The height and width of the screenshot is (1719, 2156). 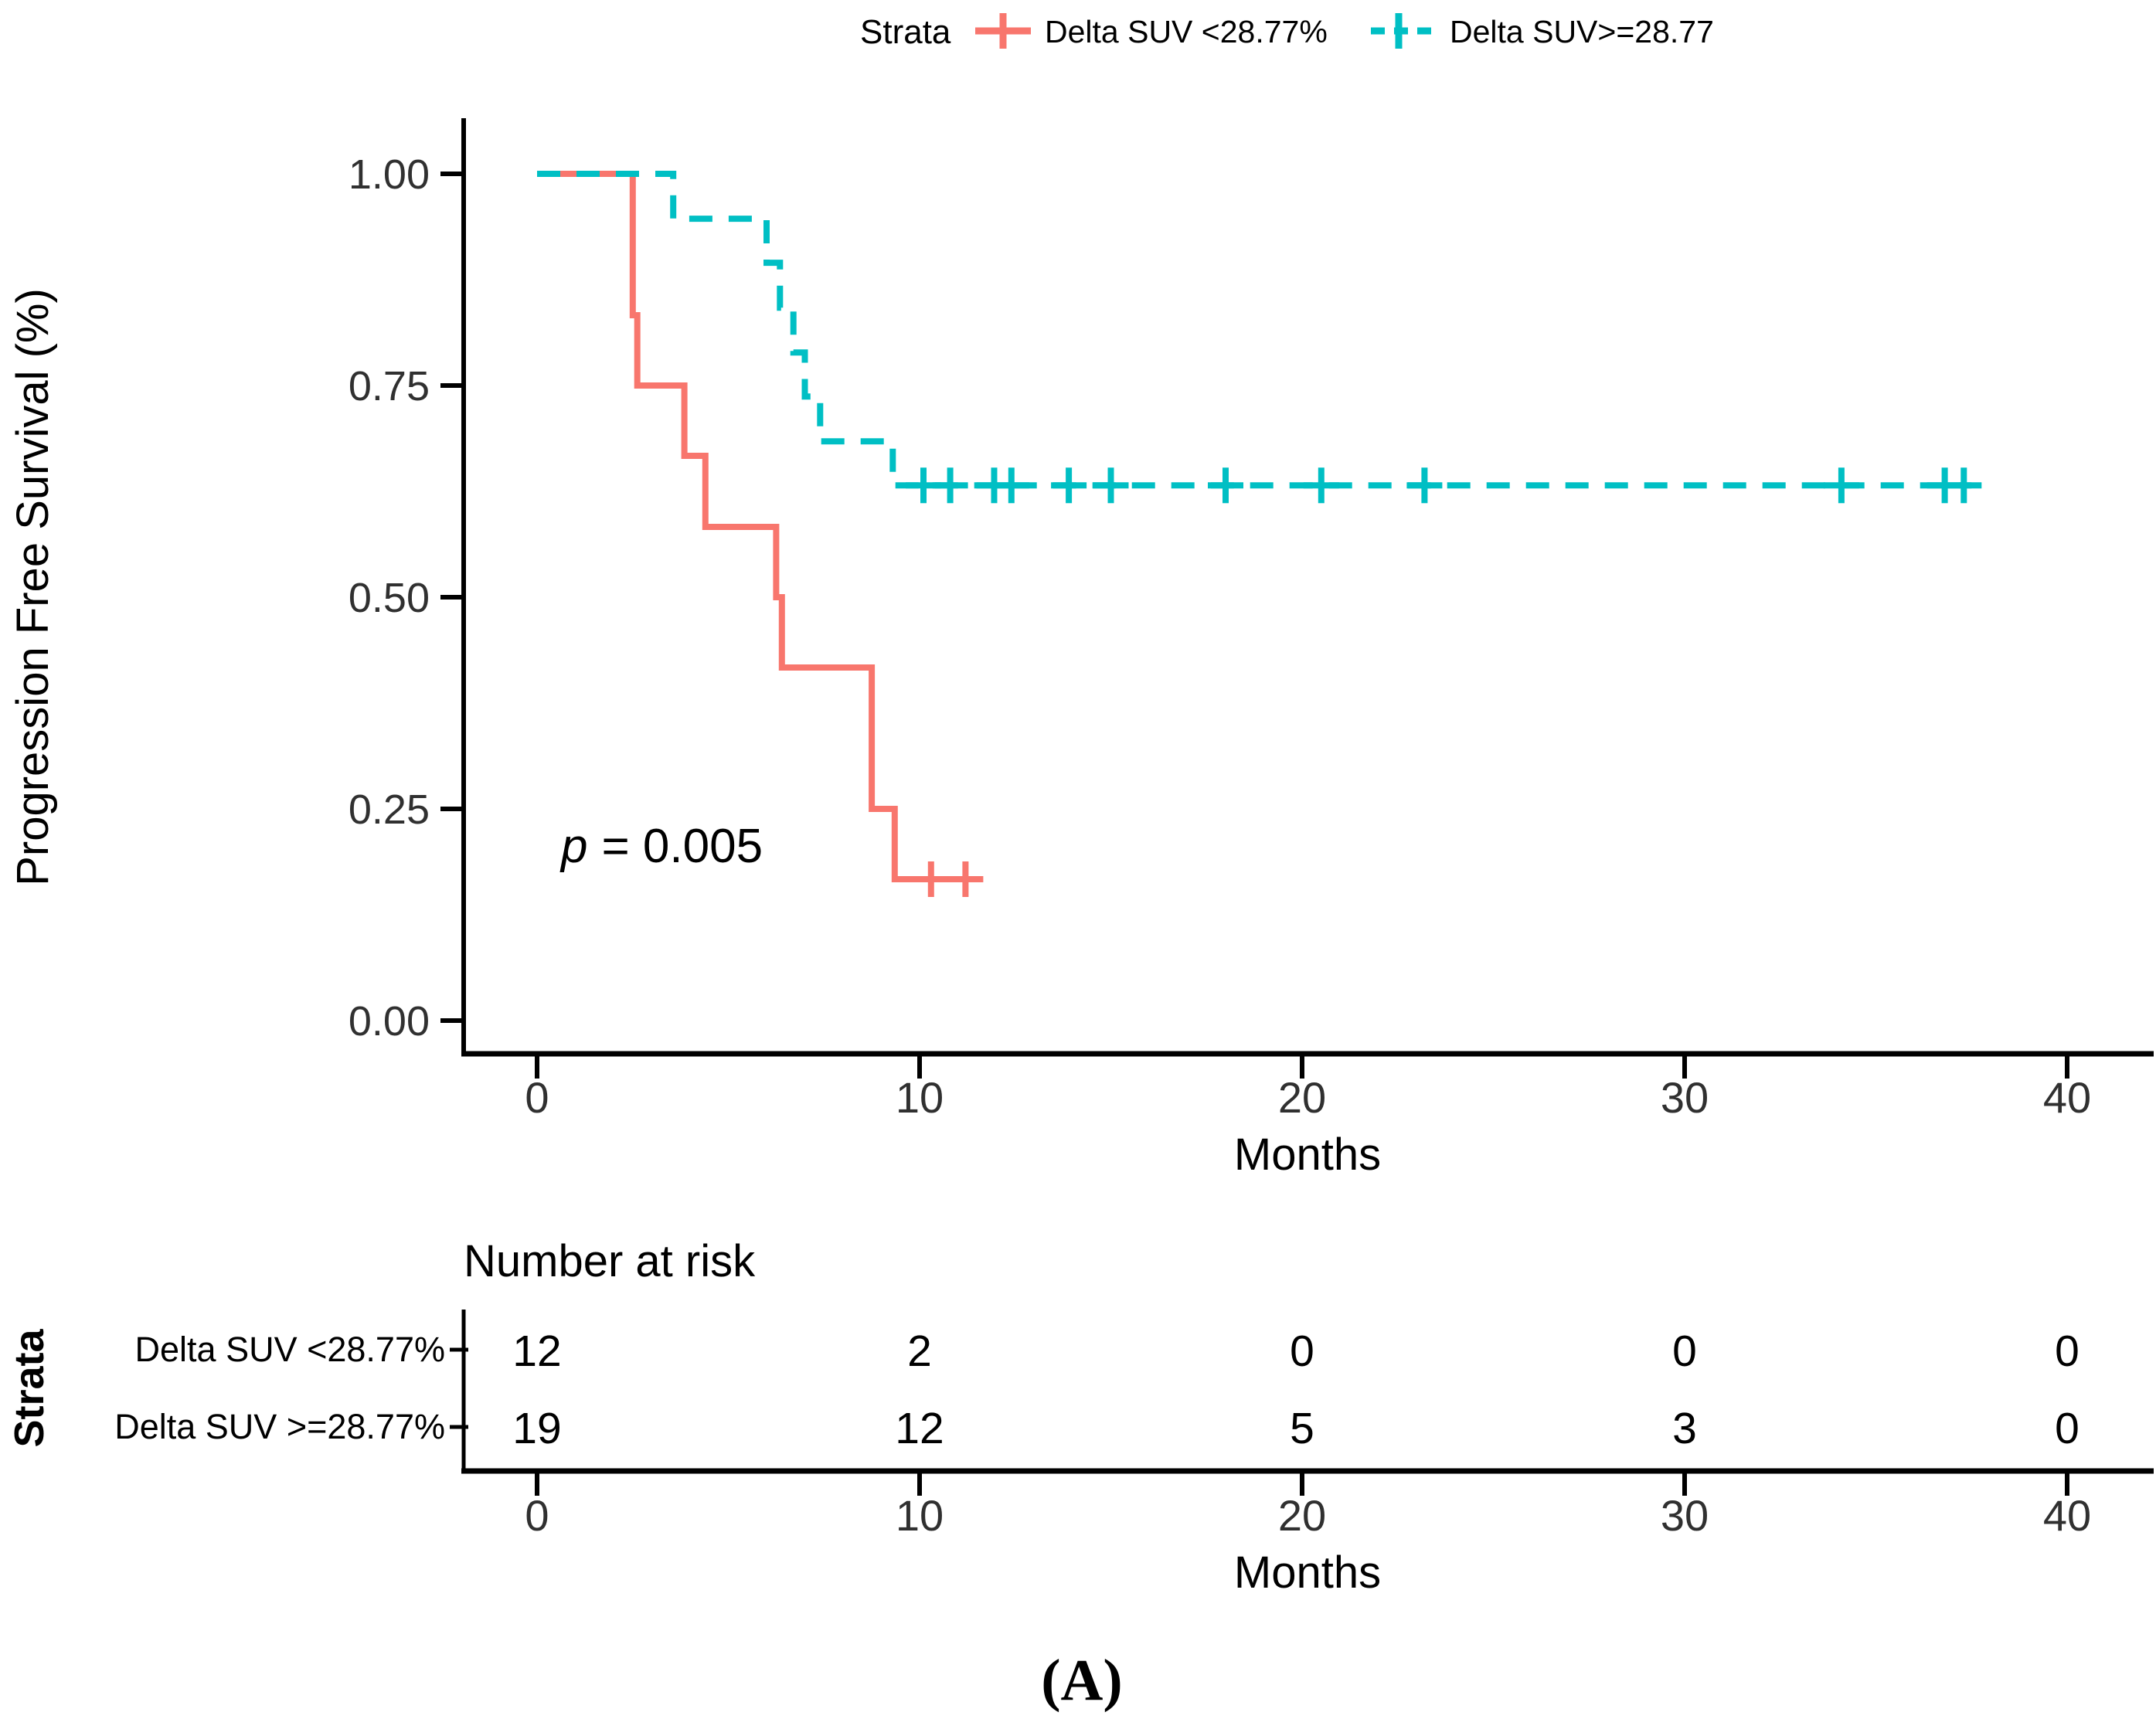 What do you see at coordinates (389, 175) in the screenshot?
I see `y-tick-label-100: 1.00` at bounding box center [389, 175].